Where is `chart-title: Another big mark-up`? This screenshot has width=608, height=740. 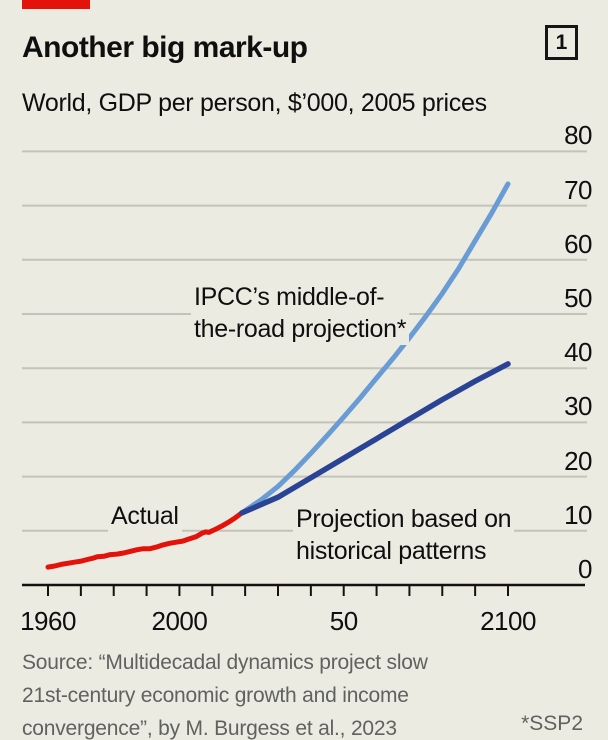
chart-title: Another big mark-up is located at coordinates (165, 47).